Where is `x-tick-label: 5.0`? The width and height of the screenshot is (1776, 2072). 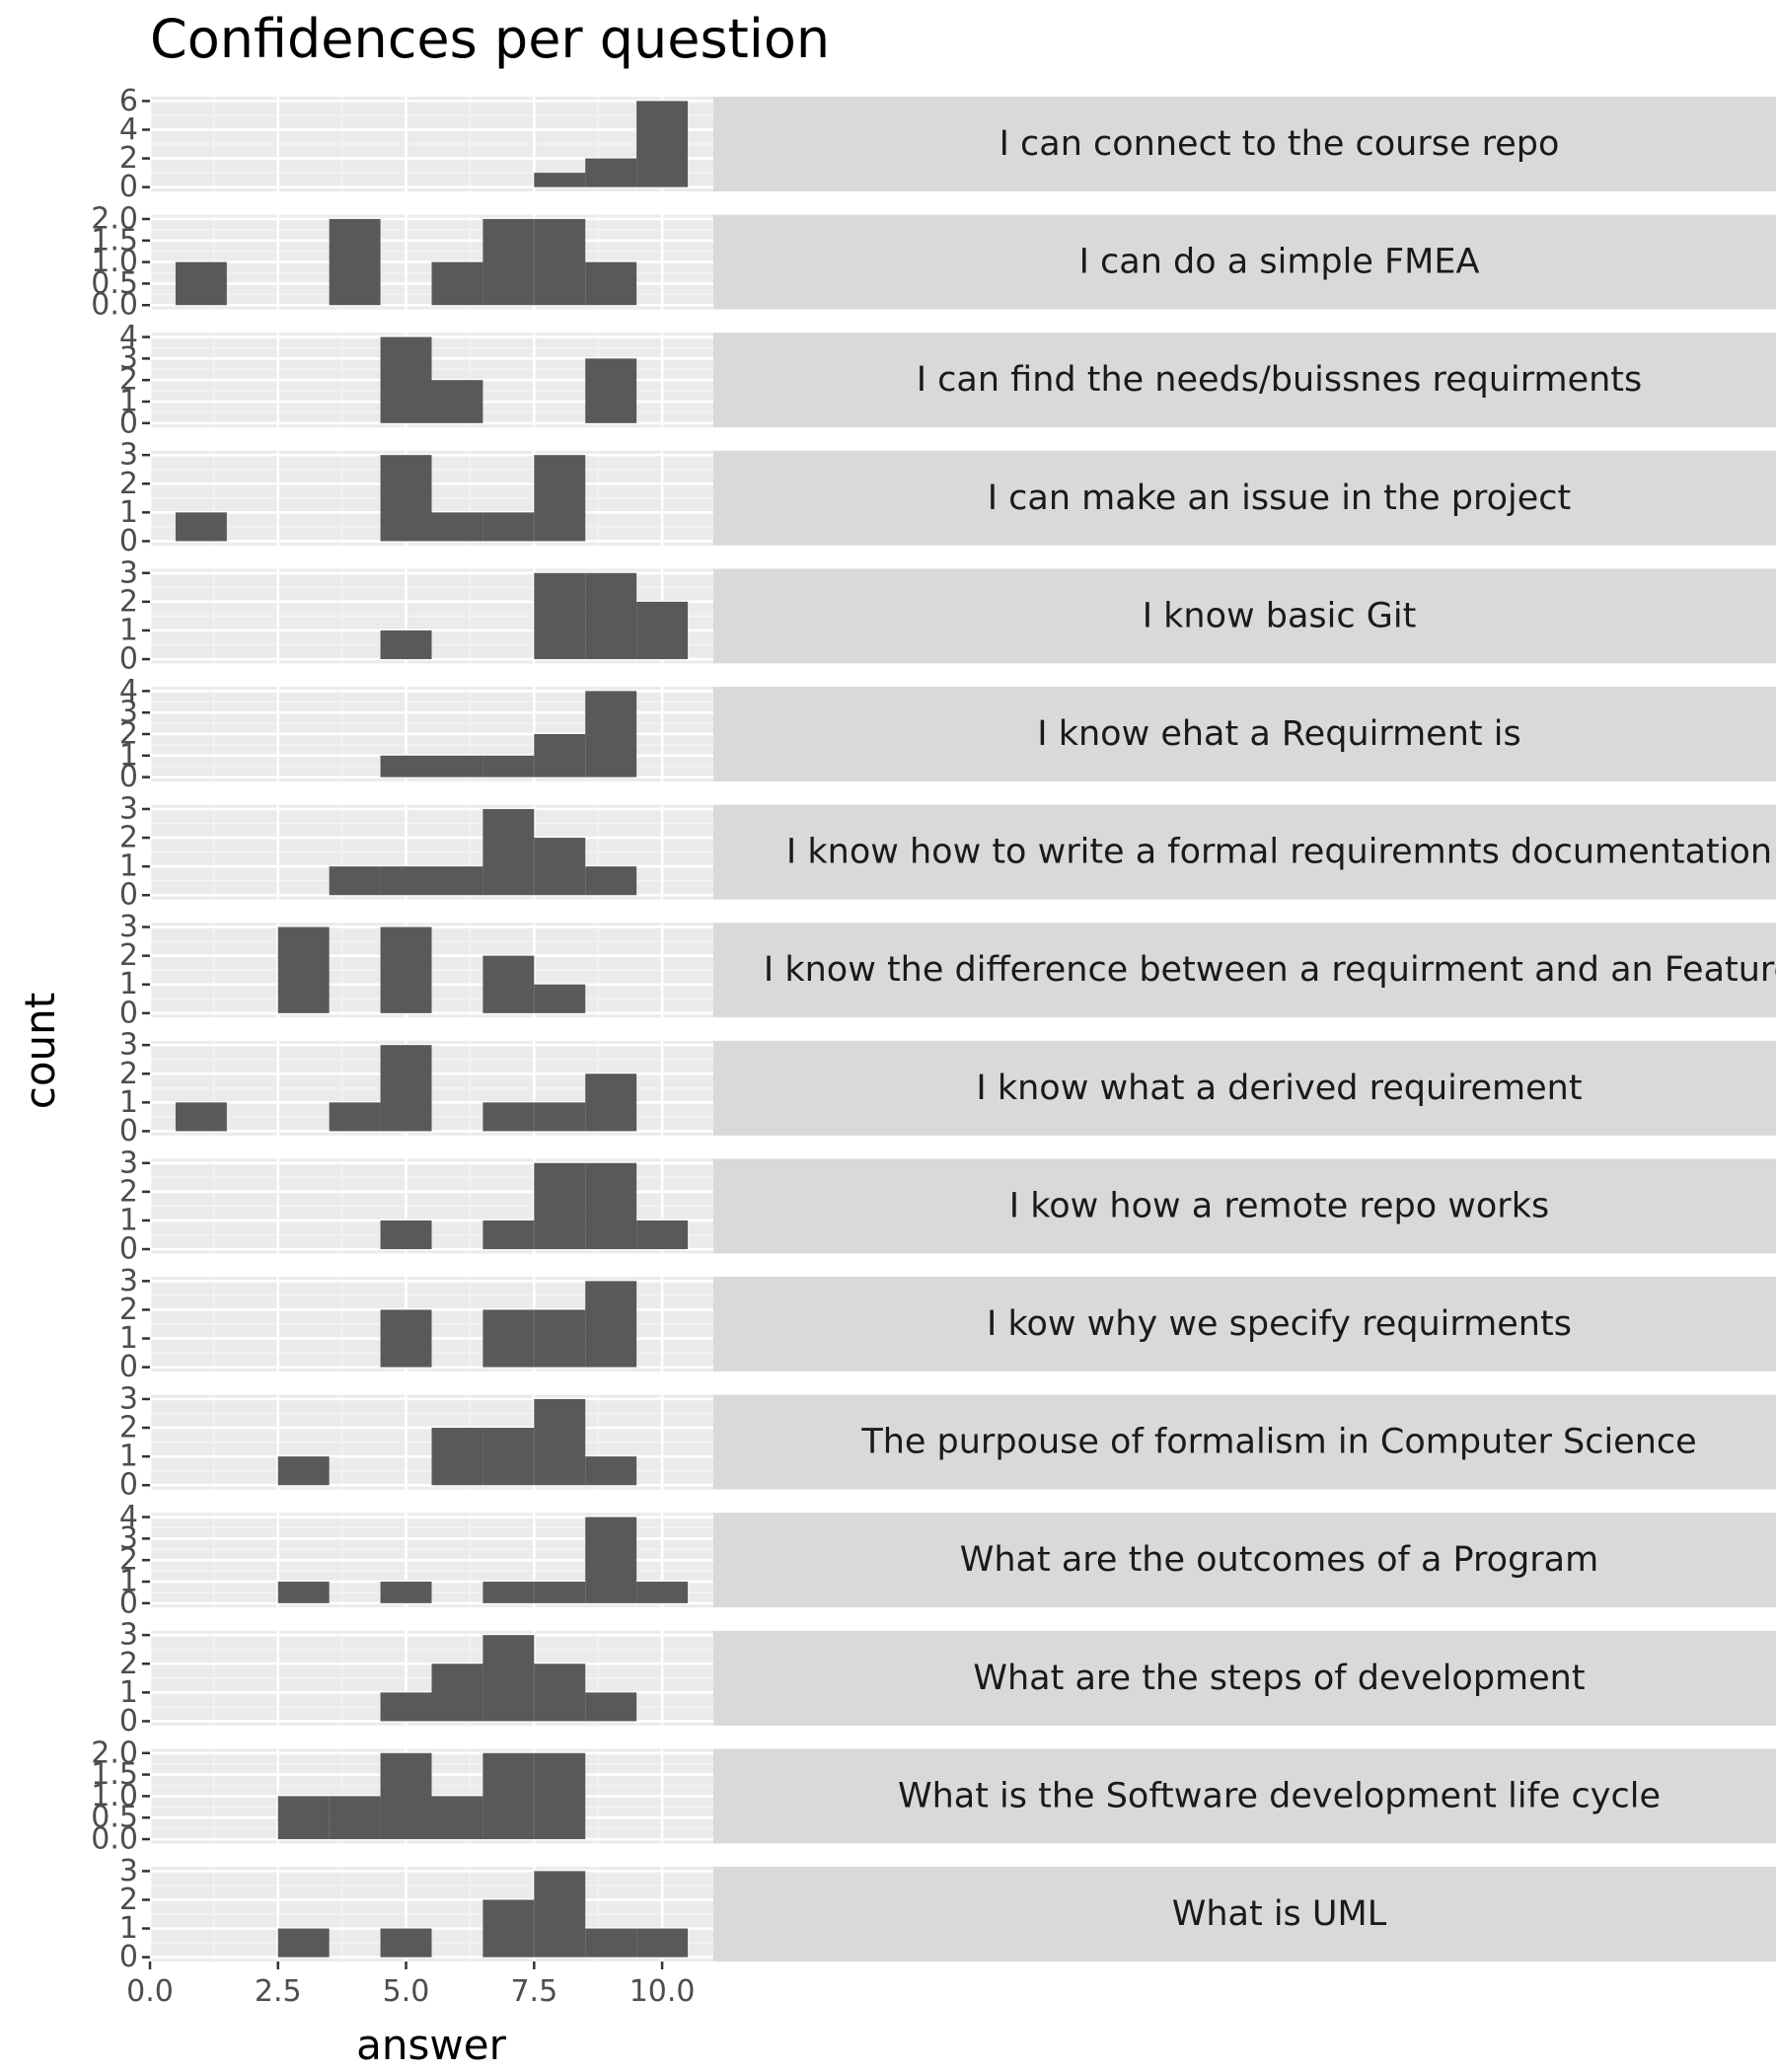
x-tick-label: 5.0 is located at coordinates (407, 1992).